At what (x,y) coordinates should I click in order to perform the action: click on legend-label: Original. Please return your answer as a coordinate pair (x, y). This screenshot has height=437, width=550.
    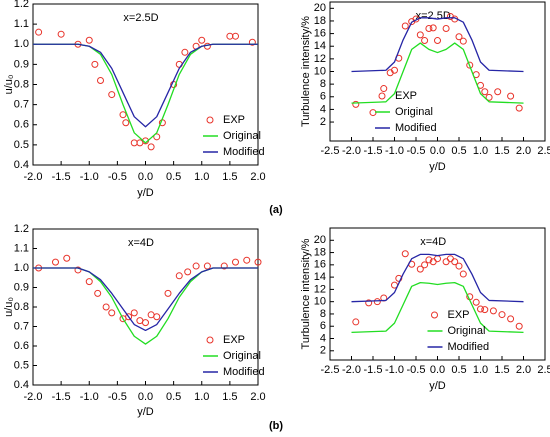
    Looking at the image, I should click on (242, 136).